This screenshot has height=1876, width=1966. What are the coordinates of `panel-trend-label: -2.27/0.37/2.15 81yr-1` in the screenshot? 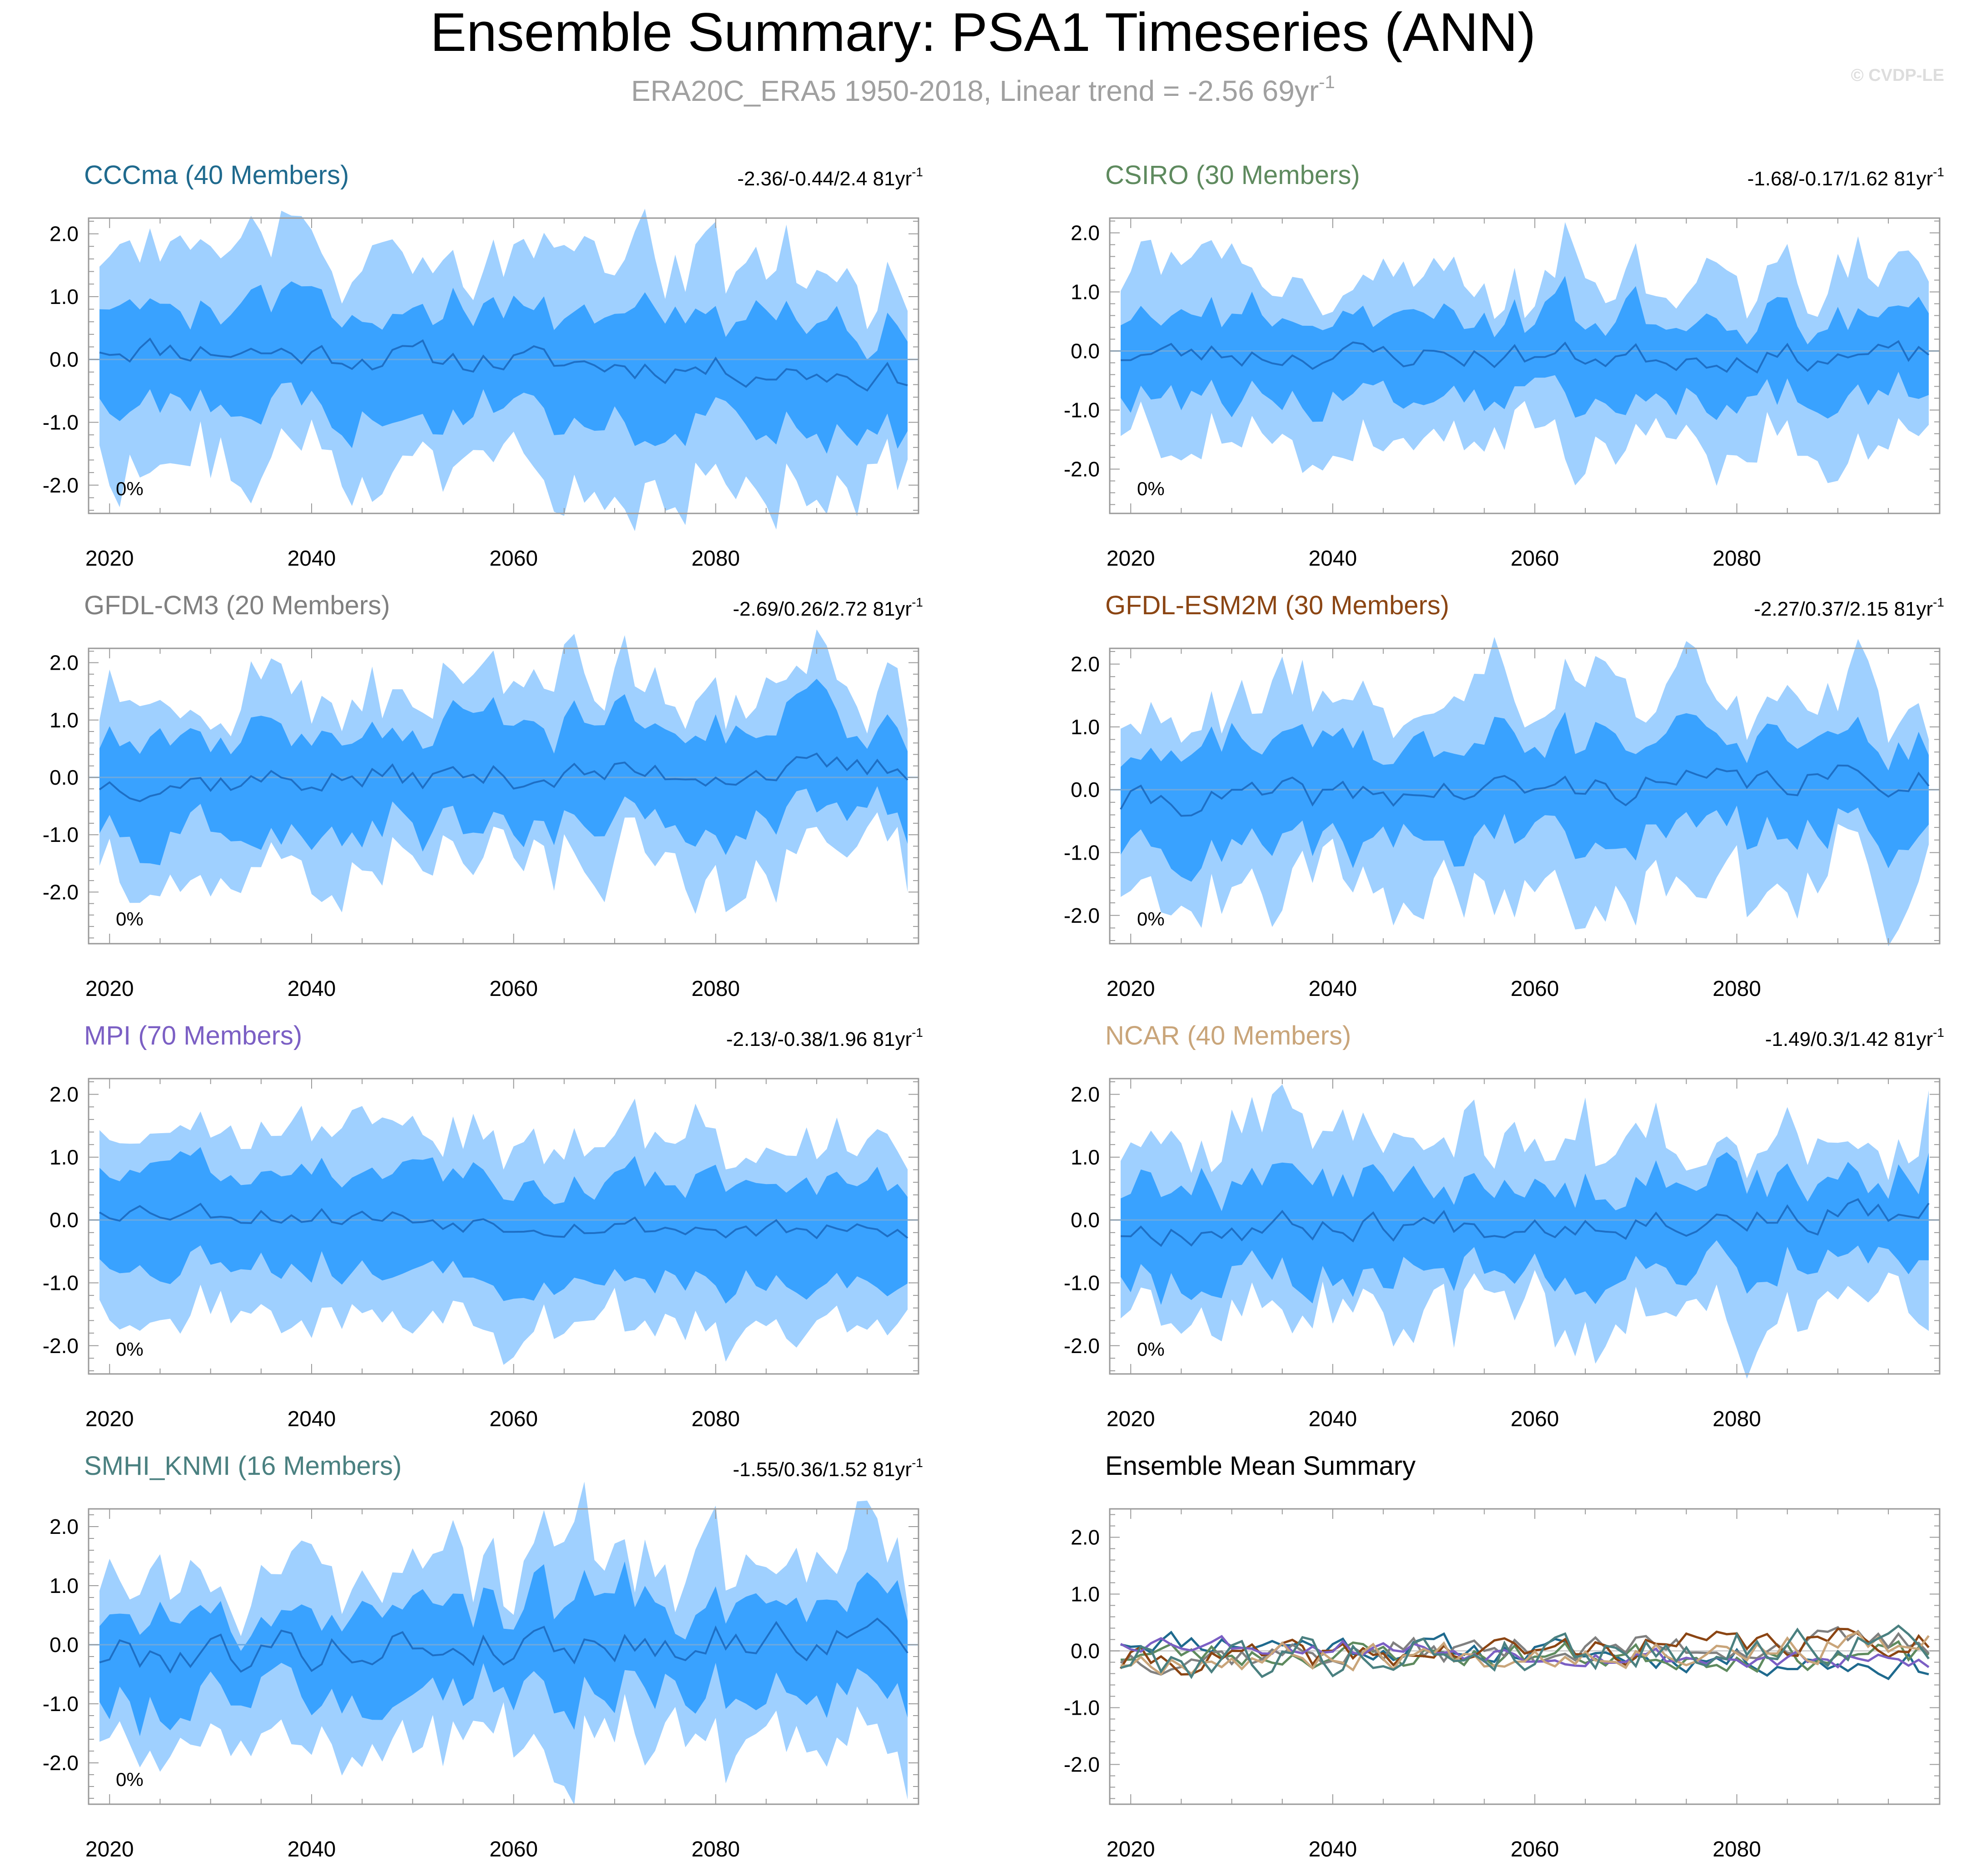 It's located at (1849, 607).